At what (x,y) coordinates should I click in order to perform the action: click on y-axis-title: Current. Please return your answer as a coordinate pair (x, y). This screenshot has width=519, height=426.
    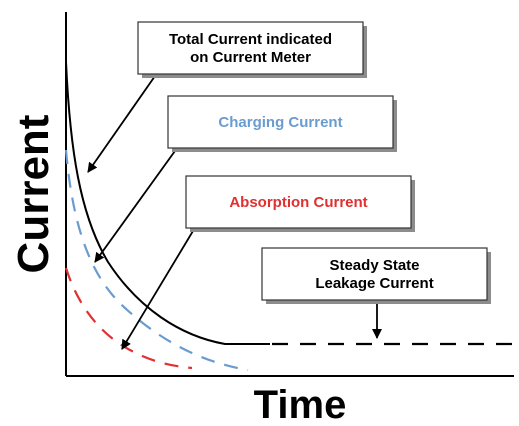
    Looking at the image, I should click on (33, 193).